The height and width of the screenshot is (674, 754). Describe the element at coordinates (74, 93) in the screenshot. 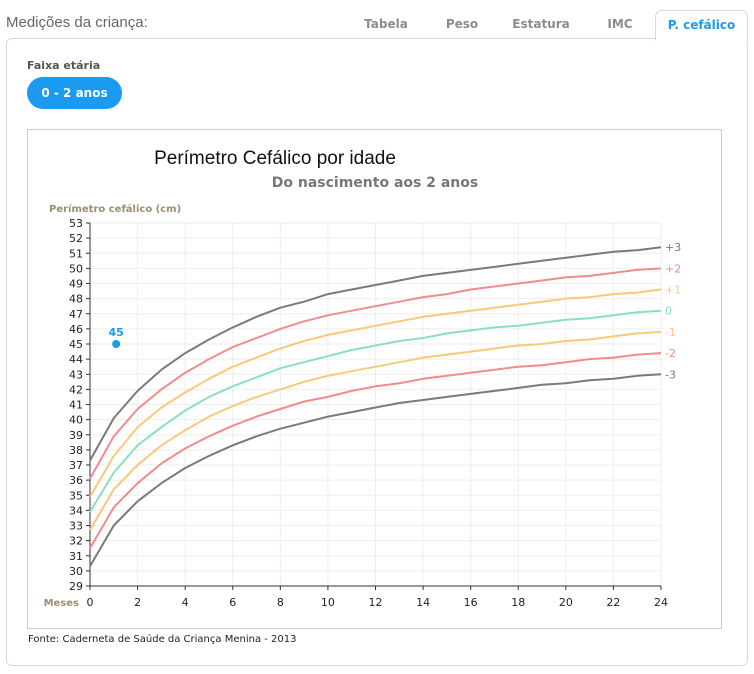

I see `age-range-button: 0 - 2 anos` at that location.